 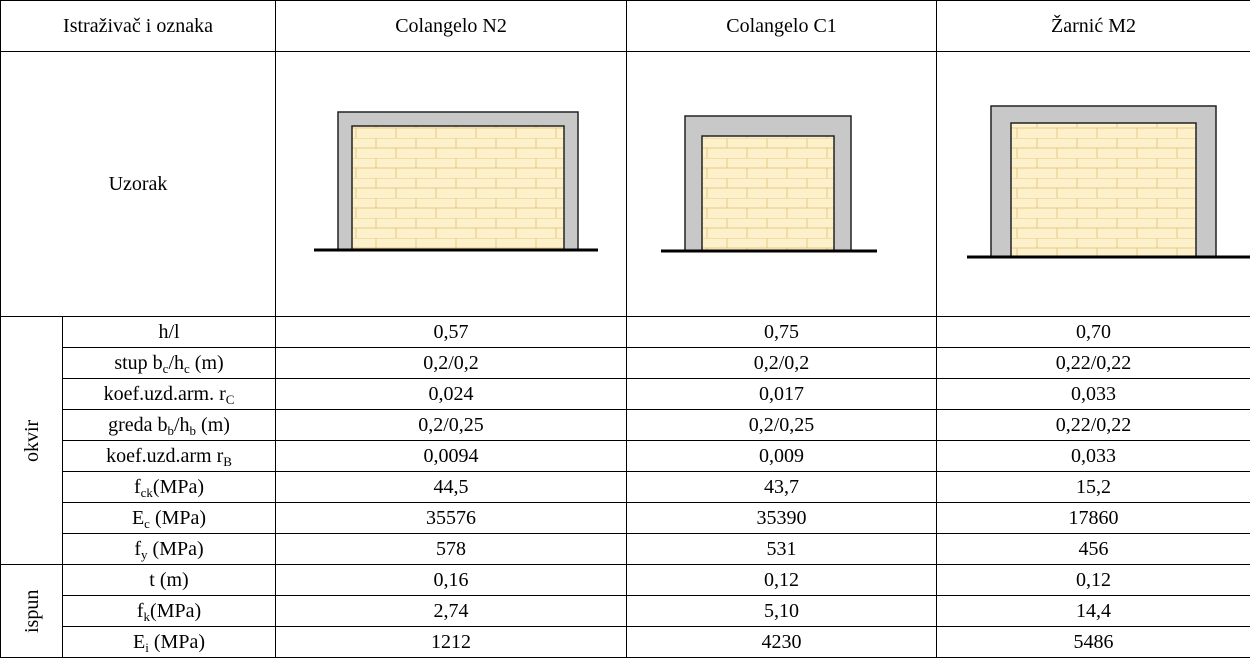 What do you see at coordinates (782, 26) in the screenshot?
I see `header-cell: Colangelo C1` at bounding box center [782, 26].